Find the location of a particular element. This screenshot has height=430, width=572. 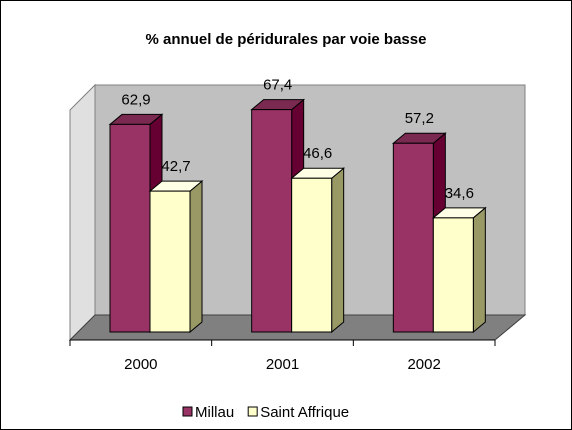

data-label: 34,6 is located at coordinates (459, 193).